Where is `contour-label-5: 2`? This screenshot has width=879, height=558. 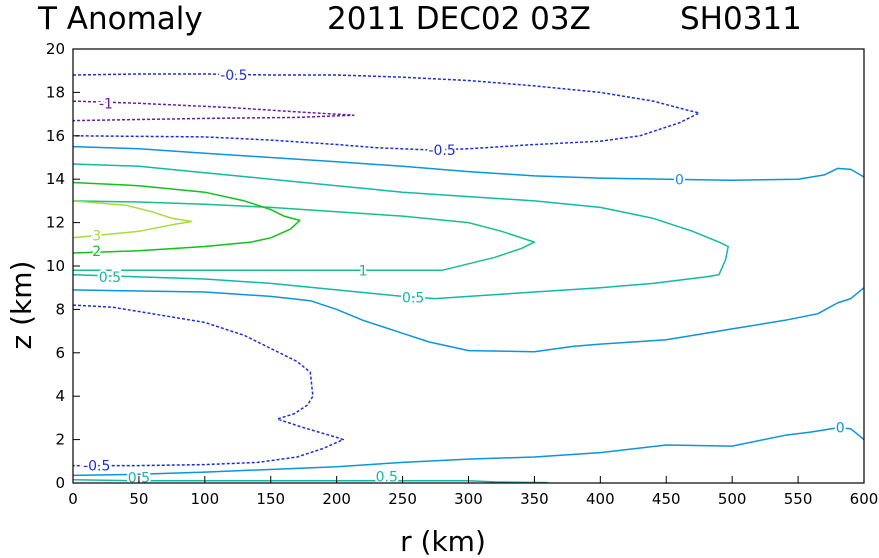
contour-label-5: 2 is located at coordinates (96, 252).